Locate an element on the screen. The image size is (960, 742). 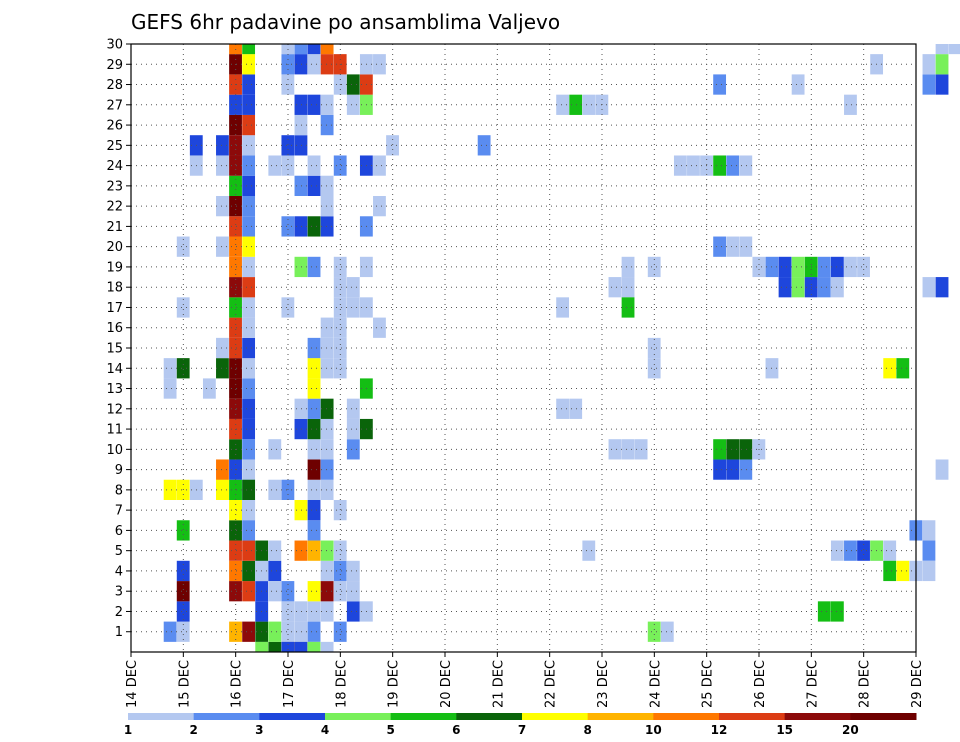
y-tick-label: 10 is located at coordinates (114, 450).